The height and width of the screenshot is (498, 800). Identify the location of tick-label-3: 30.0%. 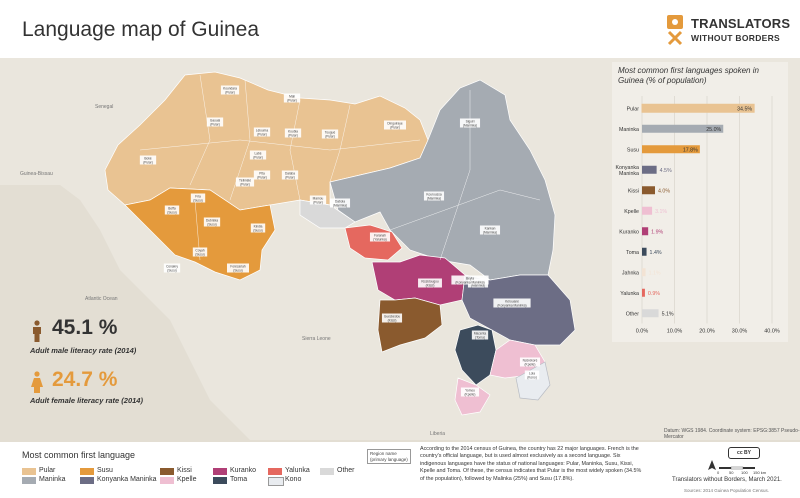
(740, 332).